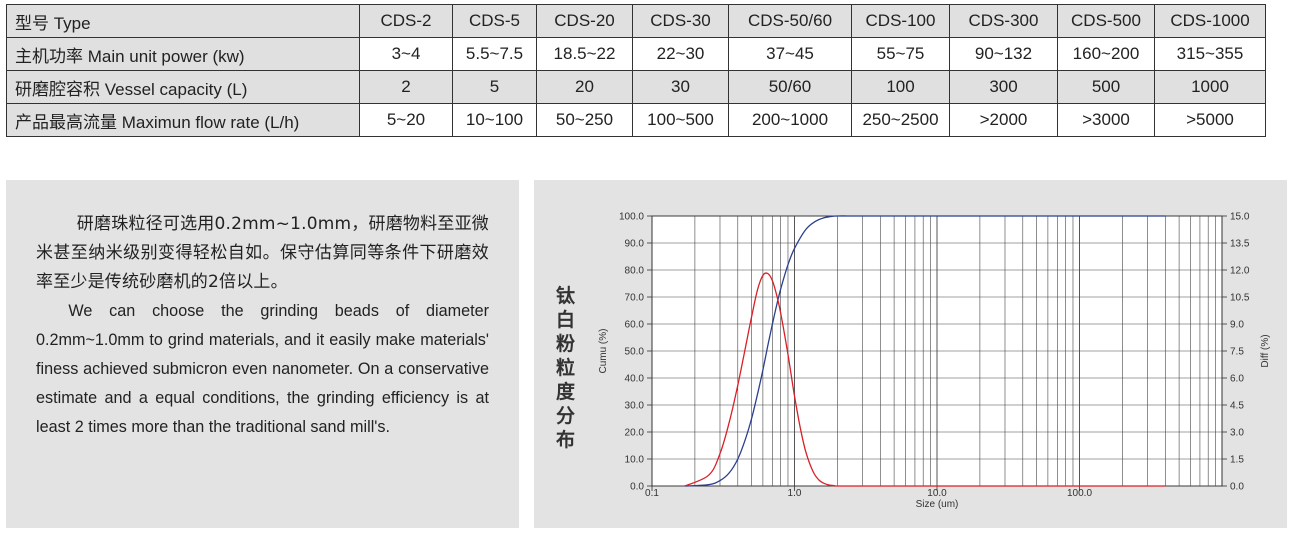 The image size is (1292, 533). I want to click on y-left-tick-label: 10.0, so click(635, 460).